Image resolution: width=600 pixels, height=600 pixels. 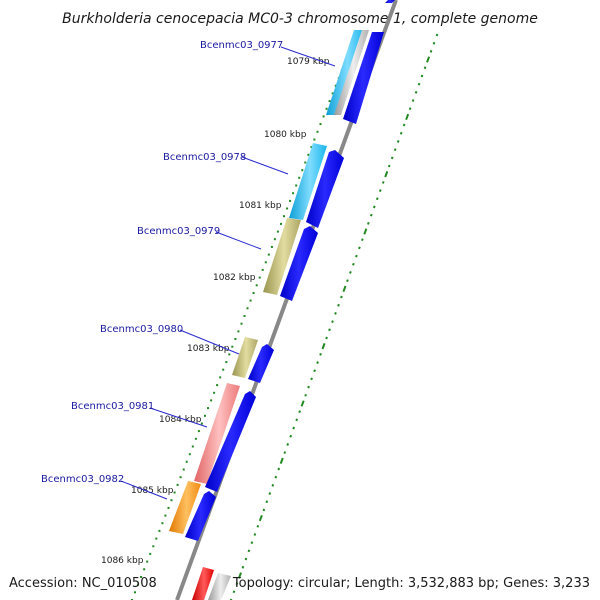 What do you see at coordinates (83, 583) in the screenshot?
I see `accession-text: Accession: NC_010508` at bounding box center [83, 583].